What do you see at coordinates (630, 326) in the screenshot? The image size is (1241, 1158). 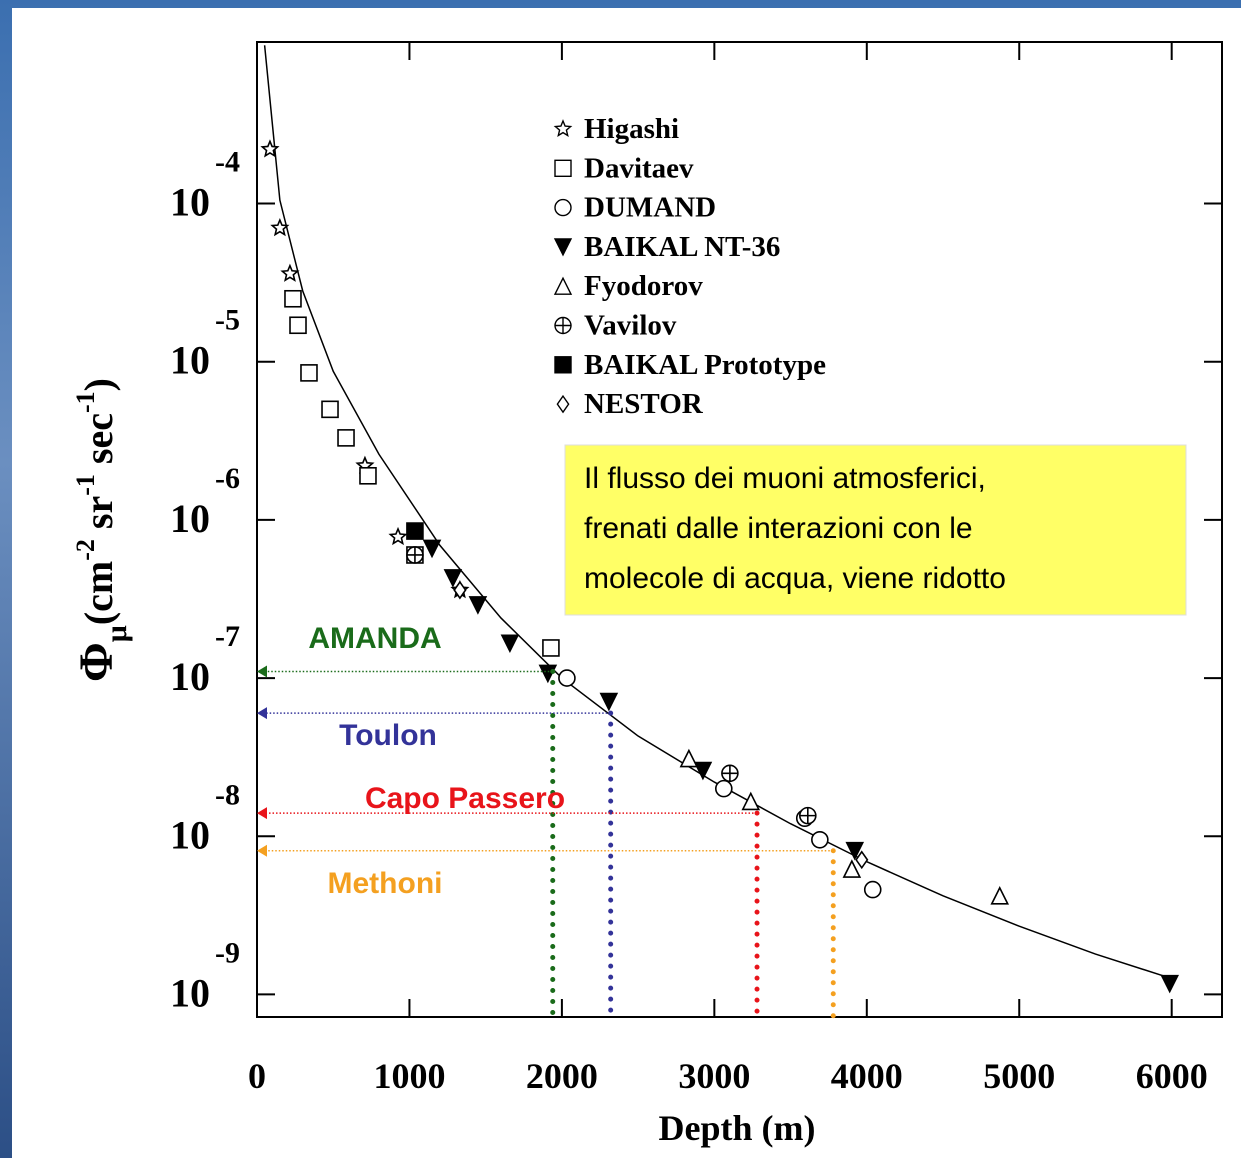 I see `legend-label: Vavilov` at bounding box center [630, 326].